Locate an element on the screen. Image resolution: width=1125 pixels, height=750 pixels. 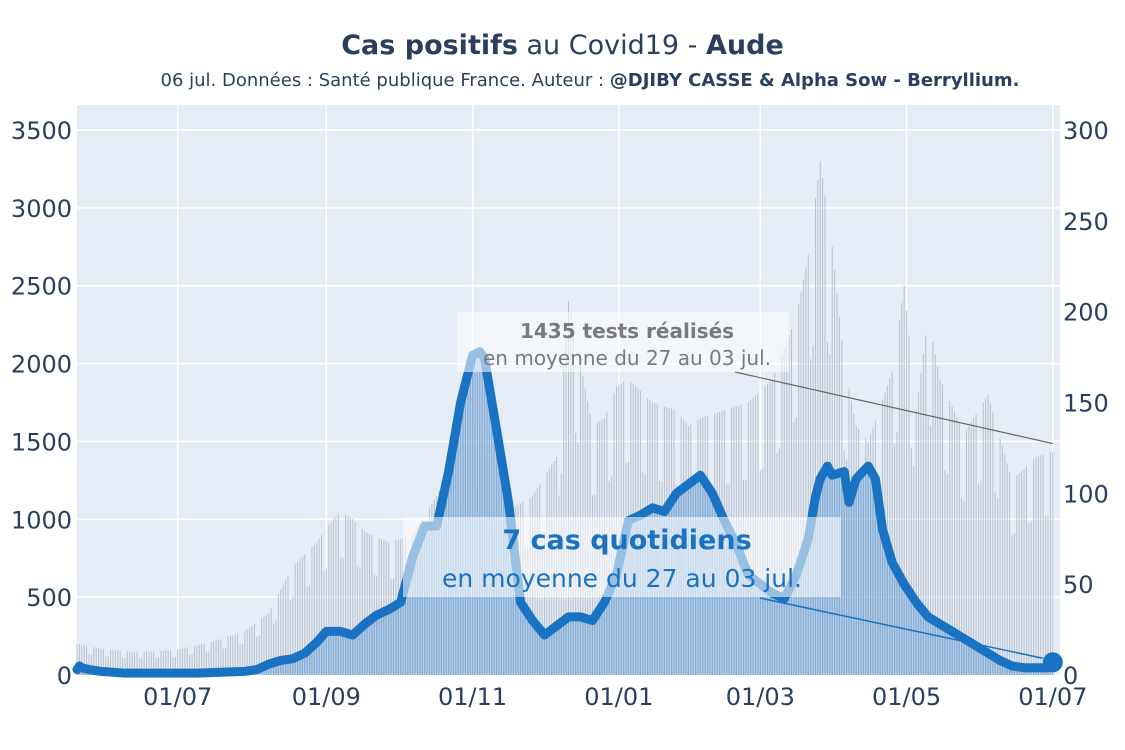
subtitle-author: @DJIBY CASSE & Alpha Sow - Berryllium. is located at coordinates (814, 80).